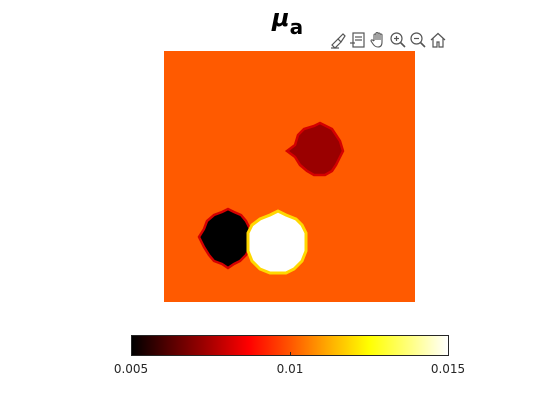 The width and height of the screenshot is (560, 420). What do you see at coordinates (290, 369) in the screenshot?
I see `colorbar-label-mid: 0.01` at bounding box center [290, 369].